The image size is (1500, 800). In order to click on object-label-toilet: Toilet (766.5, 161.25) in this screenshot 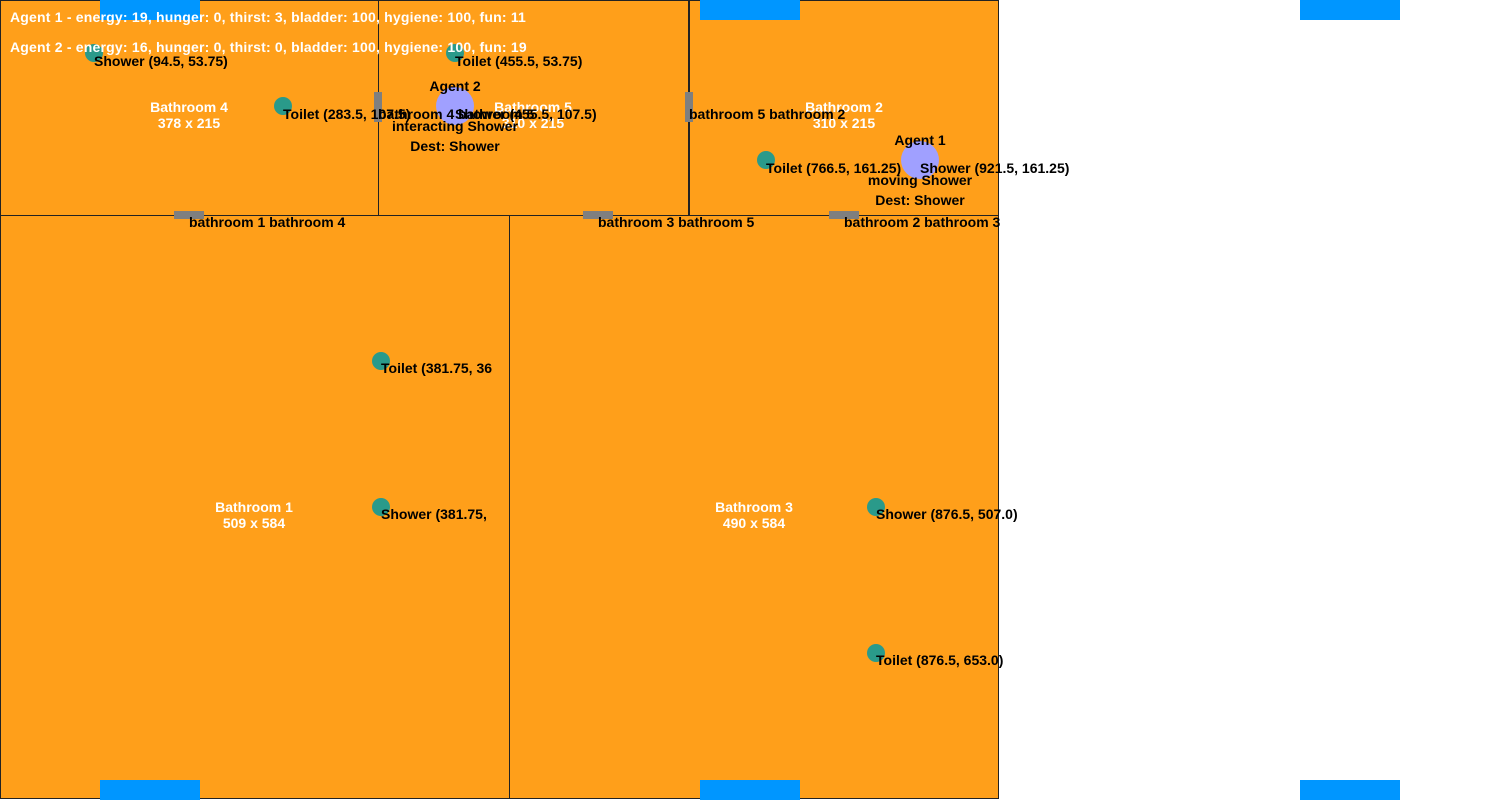, I will do `click(834, 168)`.